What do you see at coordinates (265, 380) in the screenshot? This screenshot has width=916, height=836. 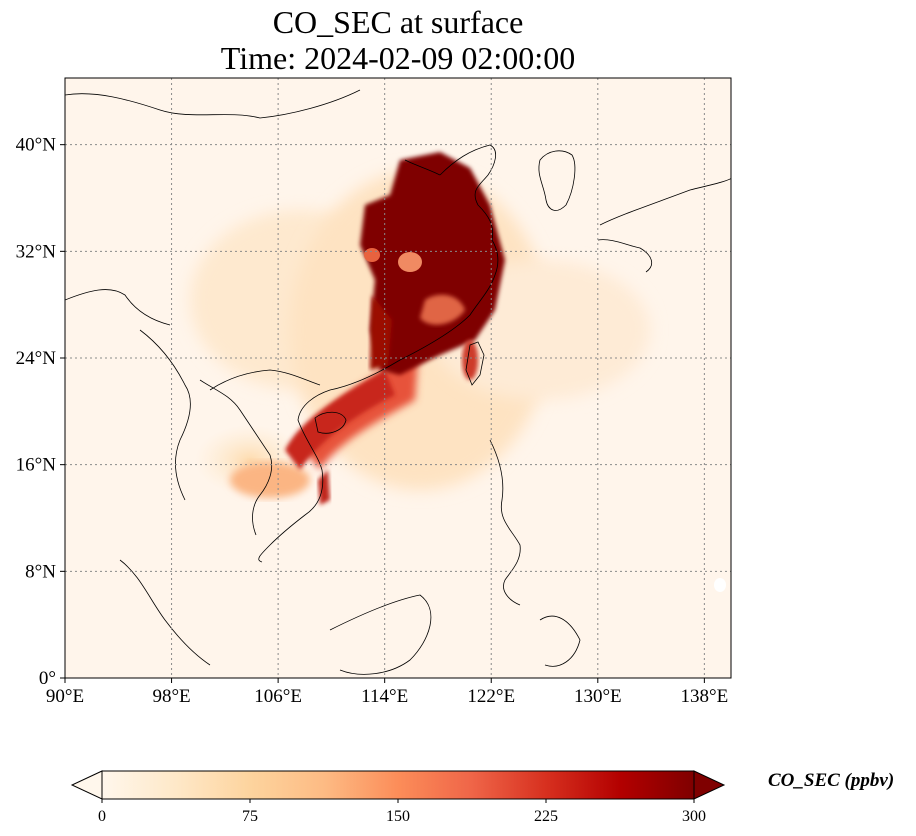 I see `china-south-border` at bounding box center [265, 380].